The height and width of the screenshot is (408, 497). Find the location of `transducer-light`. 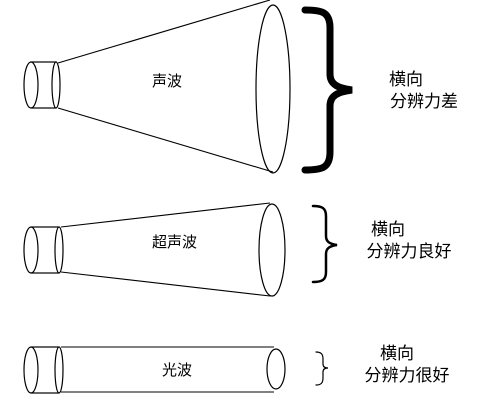

transducer-light is located at coordinates (43, 370).